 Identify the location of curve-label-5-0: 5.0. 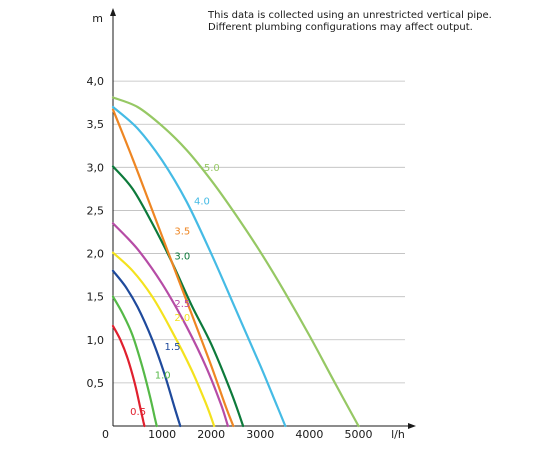
(212, 168).